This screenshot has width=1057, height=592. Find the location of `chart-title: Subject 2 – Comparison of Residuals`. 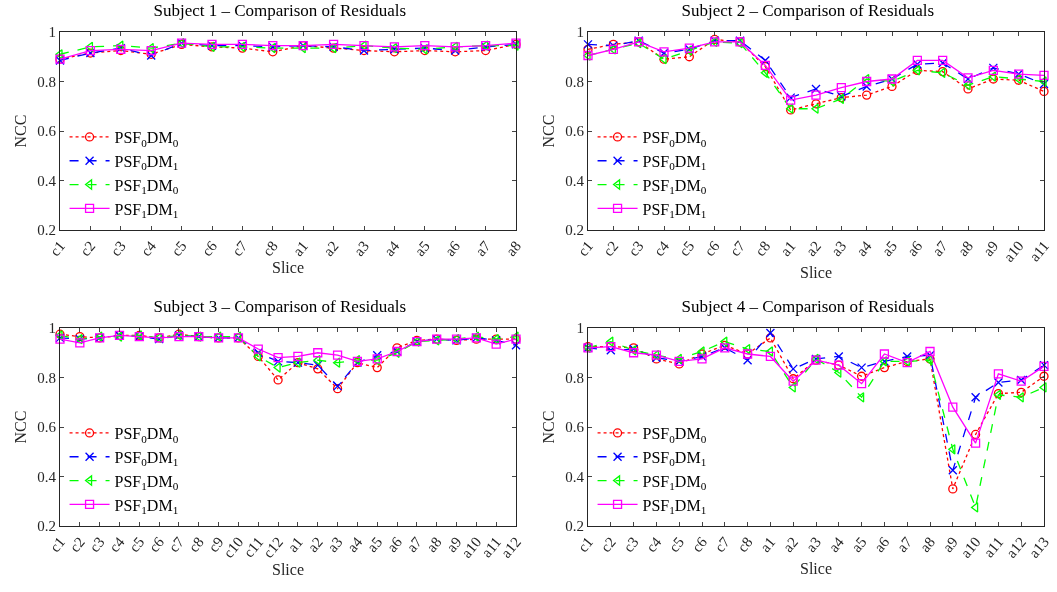

chart-title: Subject 2 – Comparison of Residuals is located at coordinates (808, 11).